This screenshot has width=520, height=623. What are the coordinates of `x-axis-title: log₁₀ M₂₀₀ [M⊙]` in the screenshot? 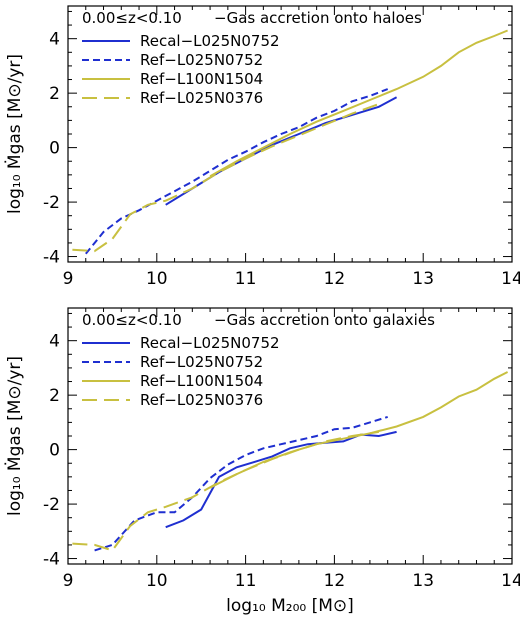 It's located at (290, 606).